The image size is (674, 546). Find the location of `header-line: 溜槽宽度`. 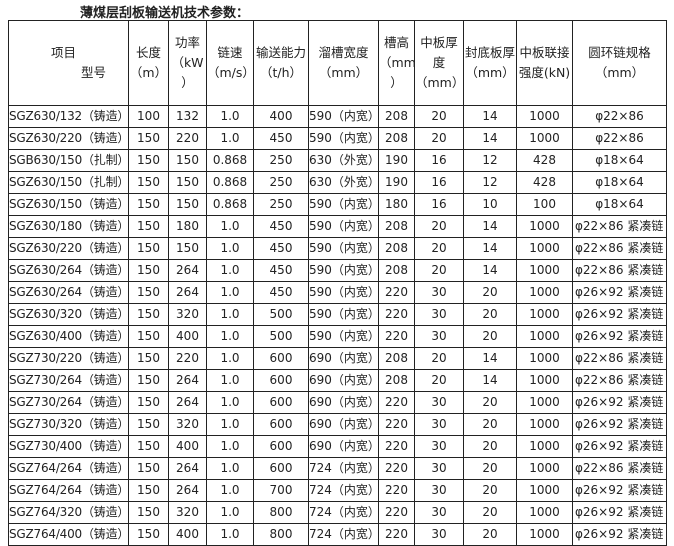

header-line: 溜槽宽度 is located at coordinates (343, 52).